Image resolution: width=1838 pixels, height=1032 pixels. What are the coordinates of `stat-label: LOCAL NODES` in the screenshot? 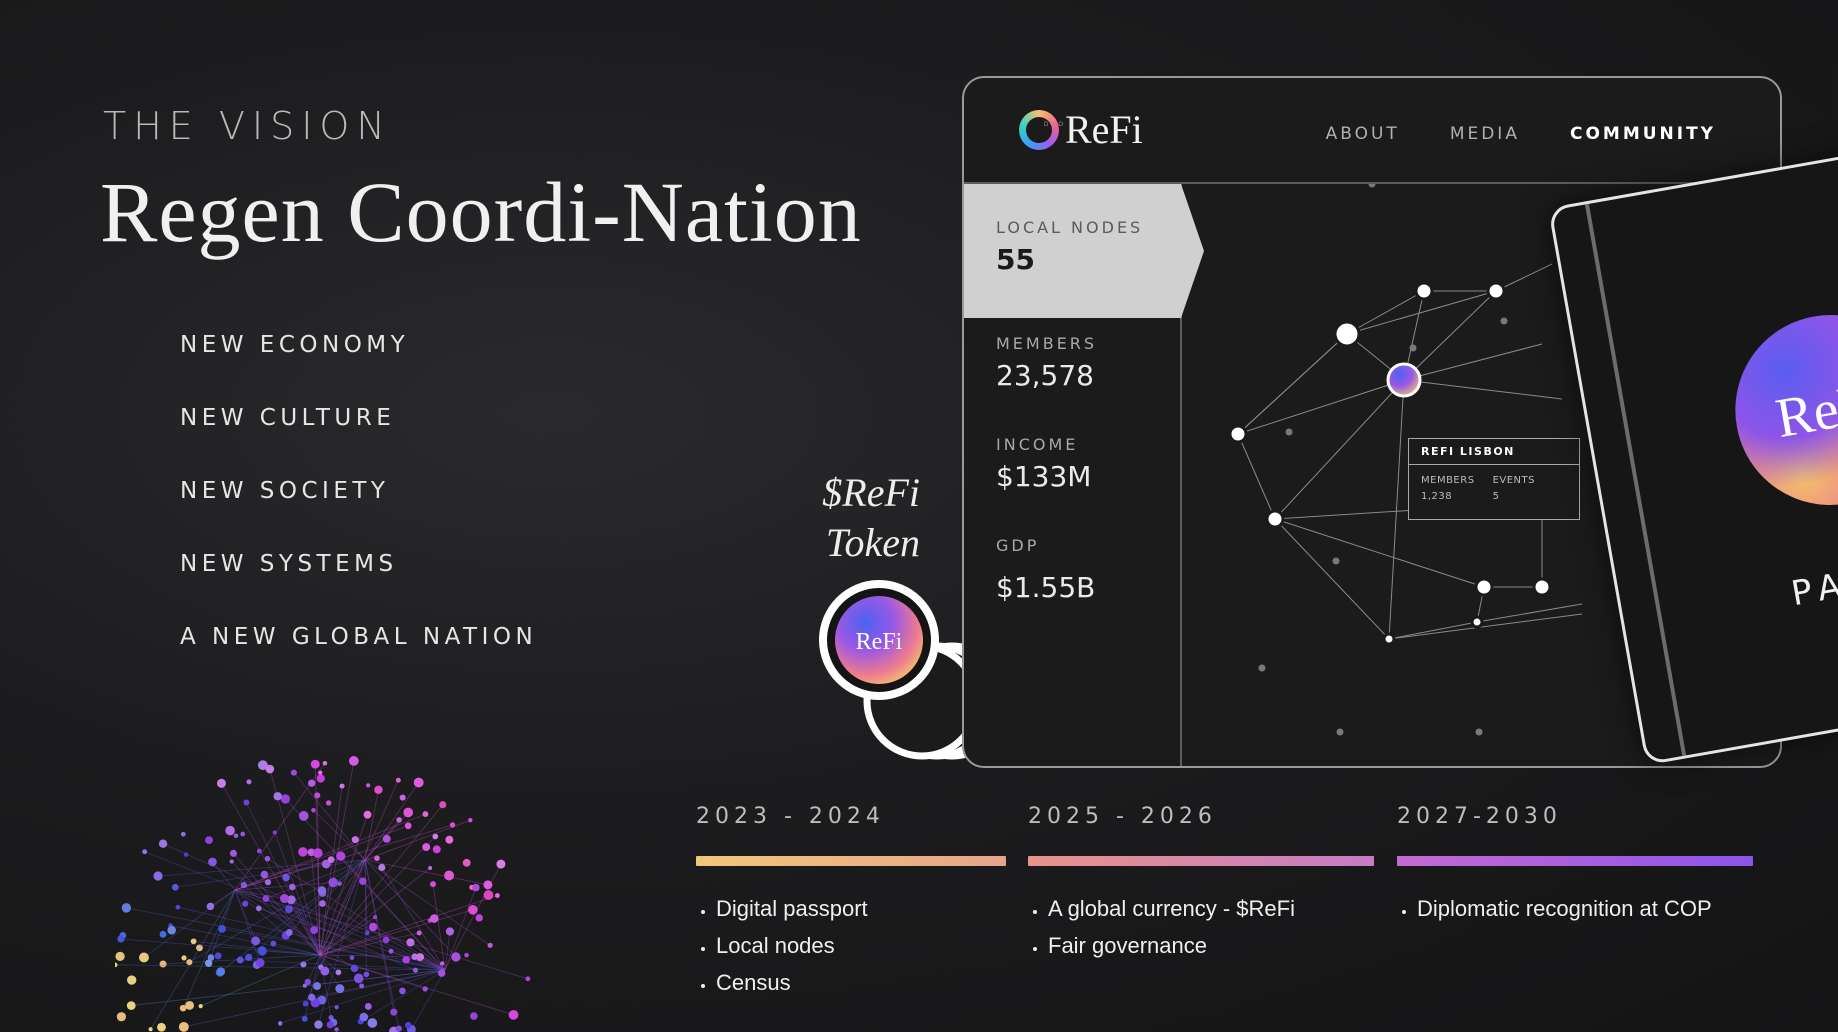 It's located at (1070, 227).